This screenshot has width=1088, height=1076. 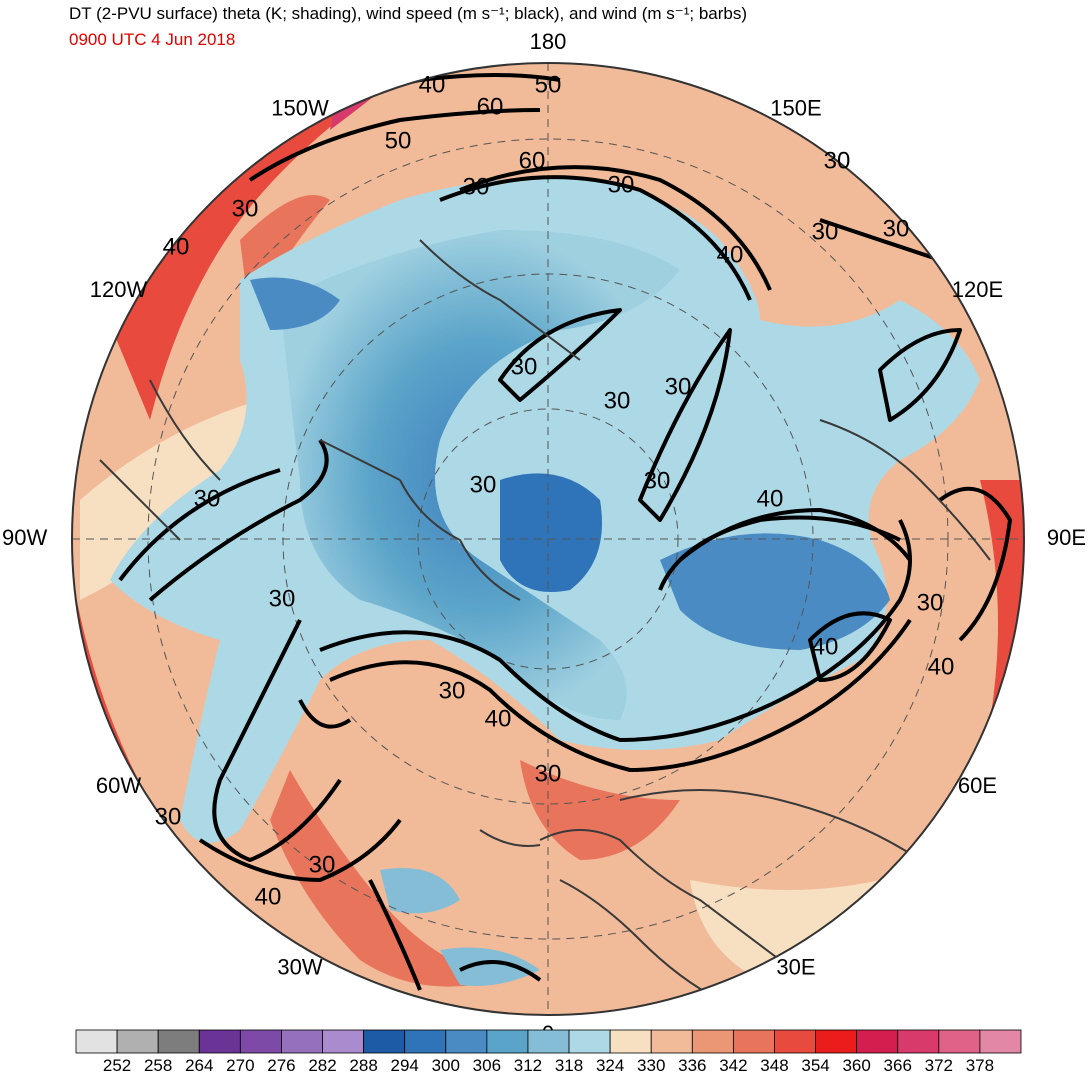 I want to click on lon-label-60w: 60W, so click(x=118, y=785).